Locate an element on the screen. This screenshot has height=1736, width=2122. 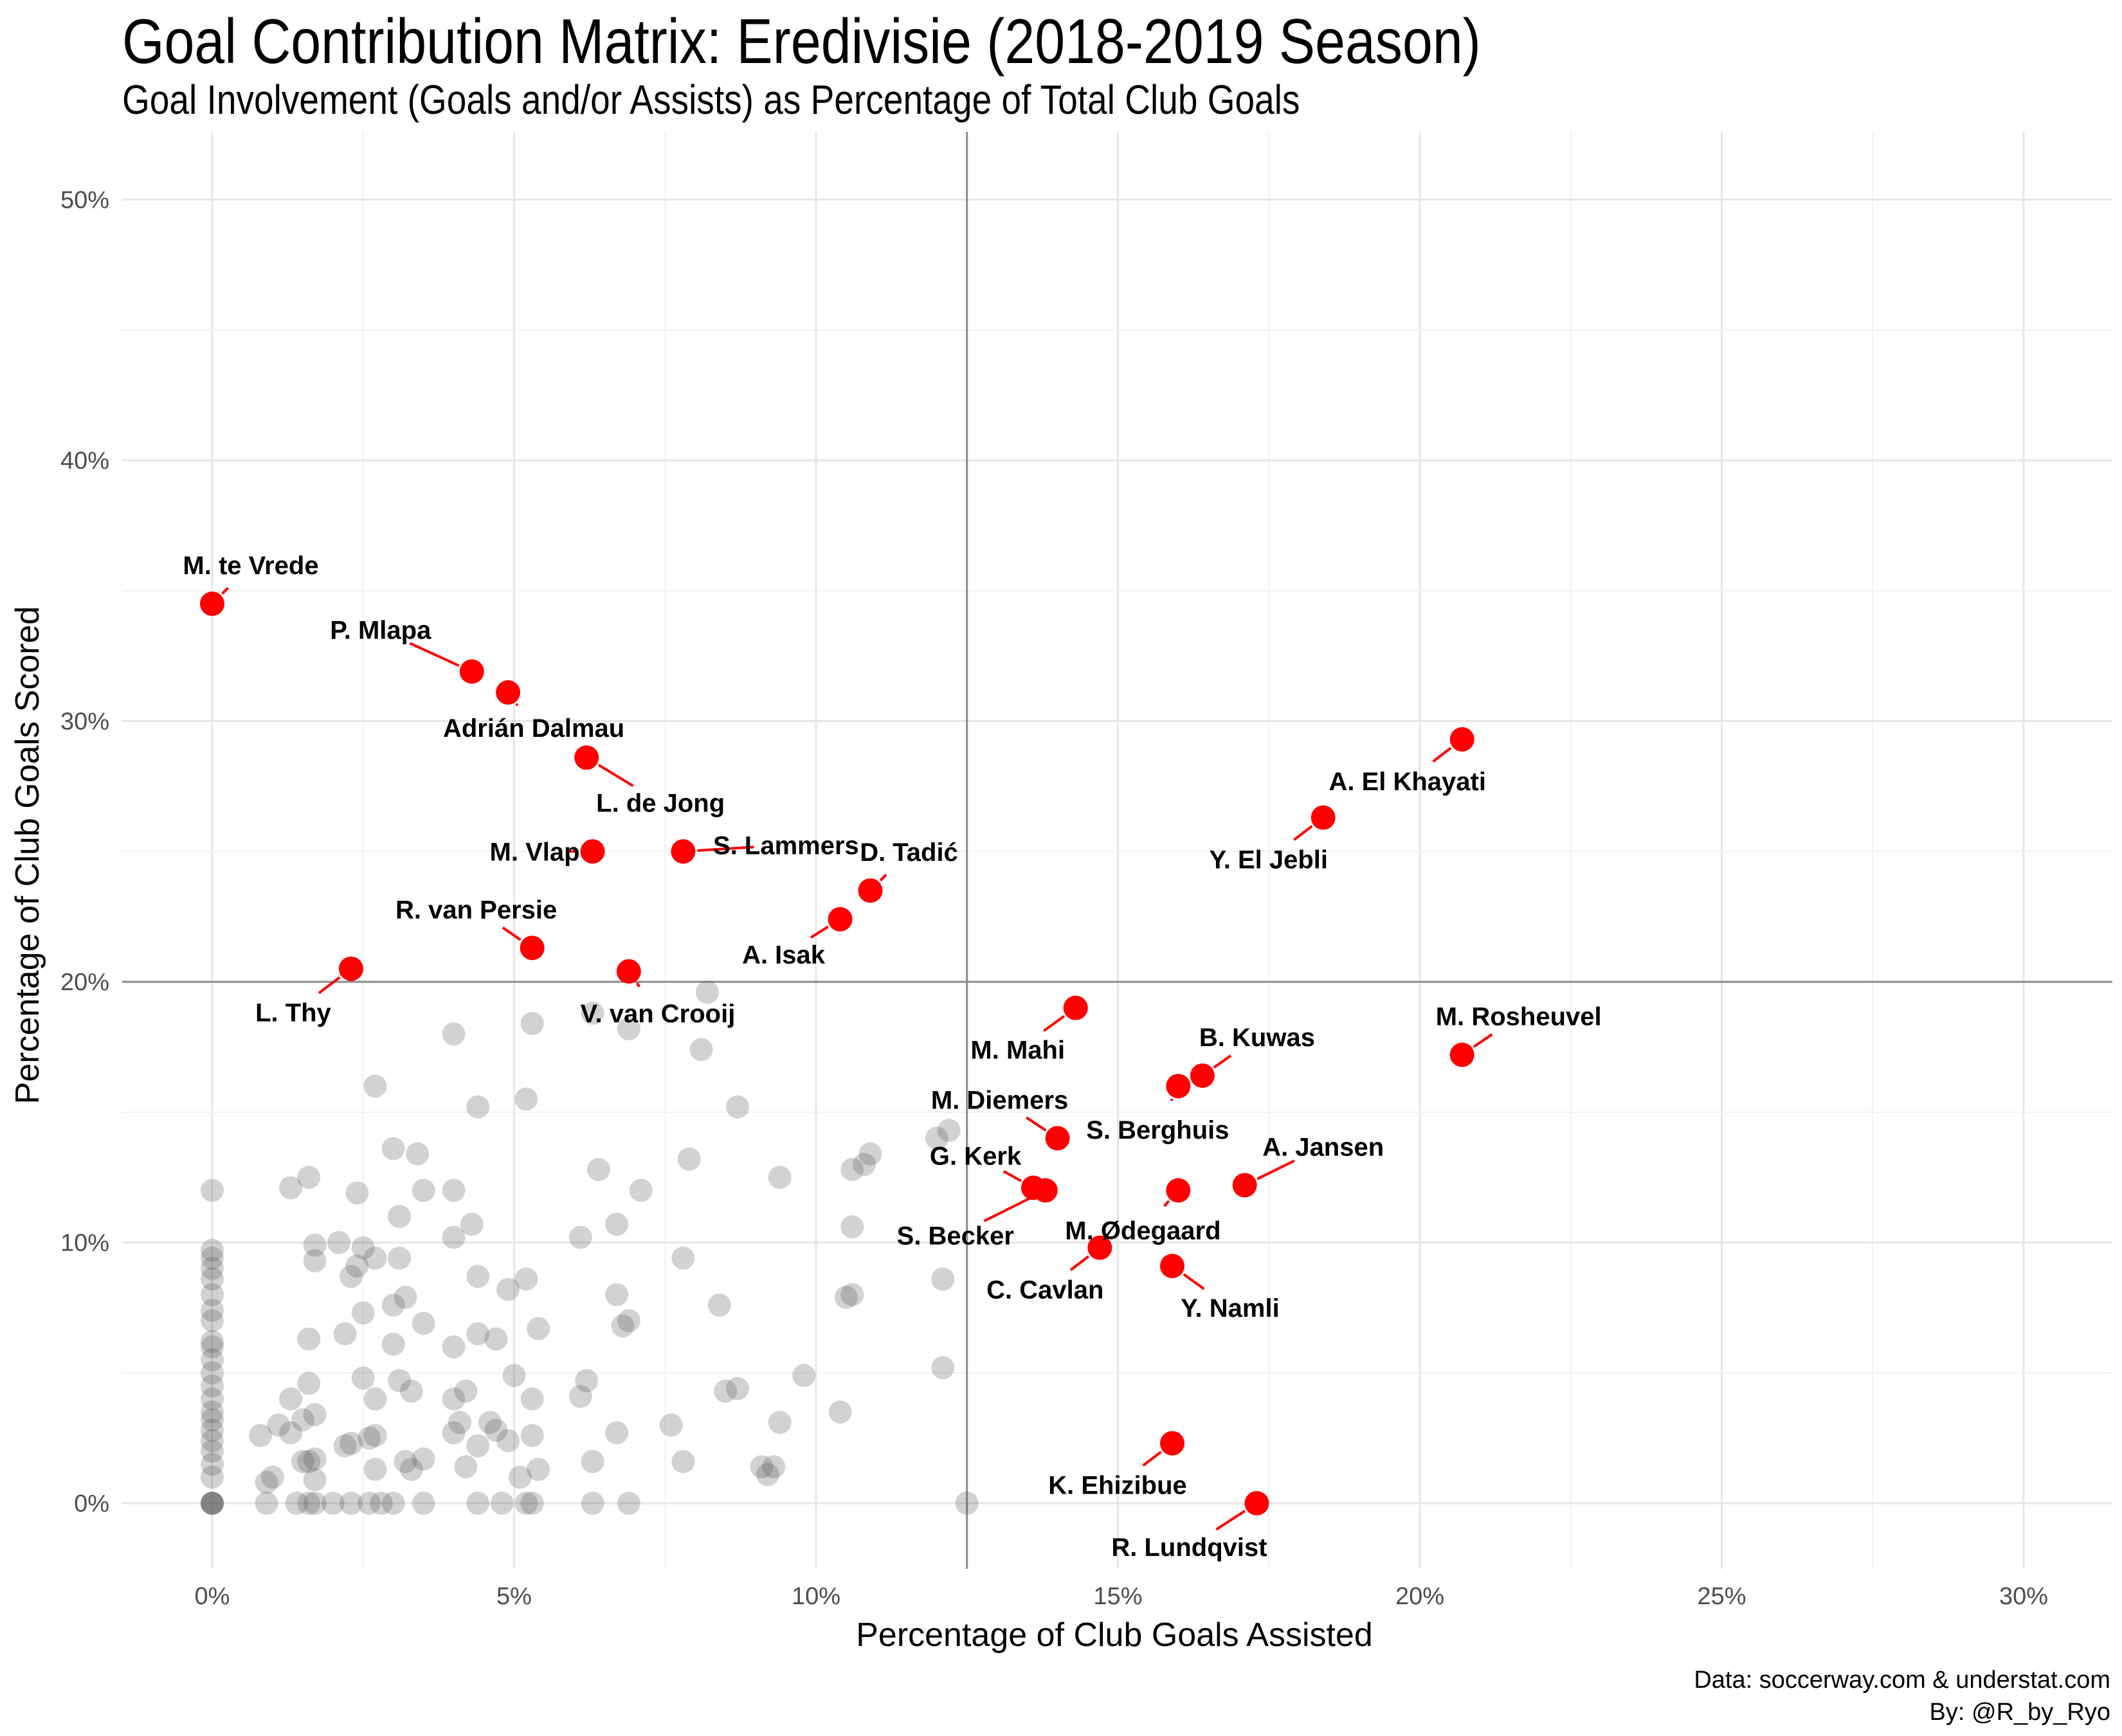
player-label: S. Becker is located at coordinates (955, 1236).